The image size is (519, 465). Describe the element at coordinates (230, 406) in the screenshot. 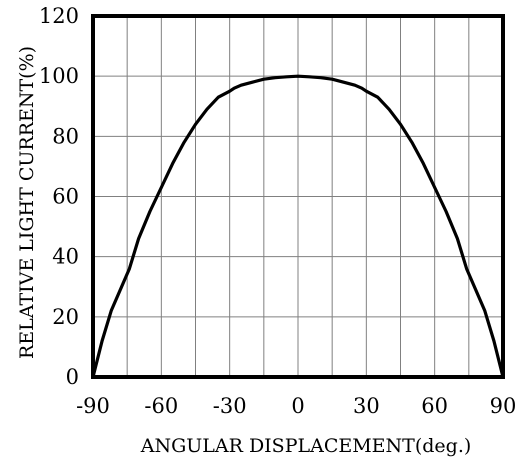

I see `x-tick-label: -30` at that location.